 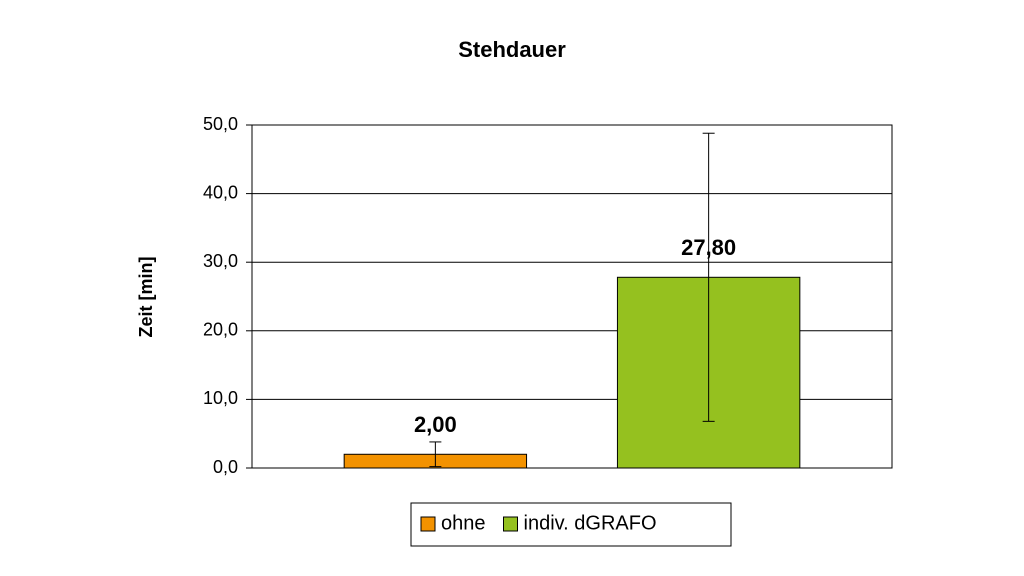 What do you see at coordinates (146, 297) in the screenshot?
I see `y-axis-title: Zeit [min]` at bounding box center [146, 297].